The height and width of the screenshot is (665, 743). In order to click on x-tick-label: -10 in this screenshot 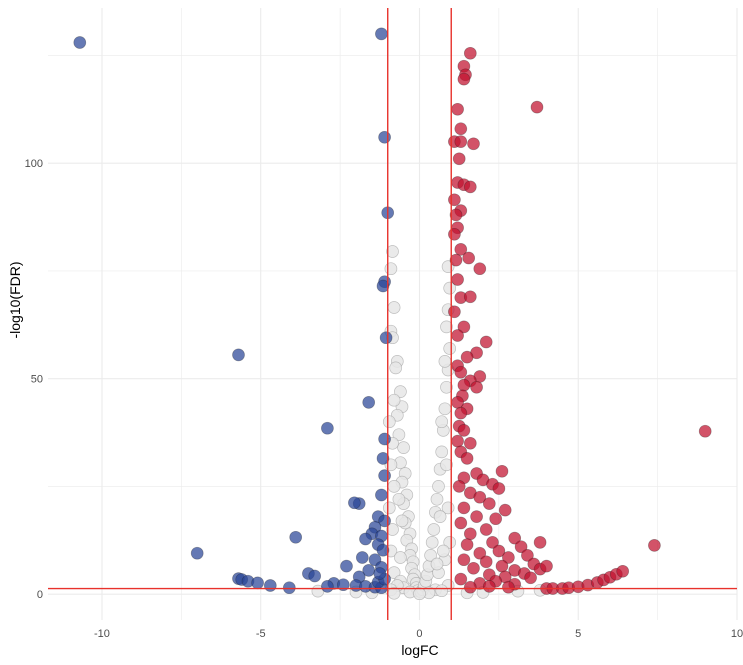, I will do `click(102, 634)`.